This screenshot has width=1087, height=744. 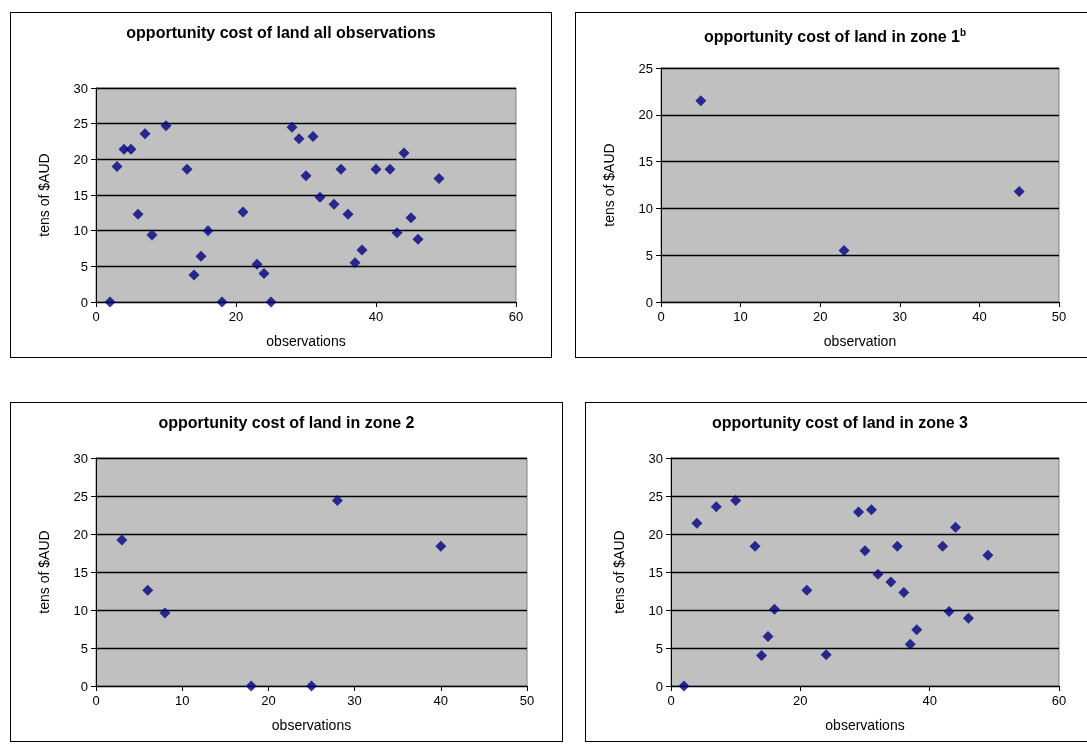 I want to click on chart-title: opportunity cost of land in zone 1$^{b}$, so click(x=835, y=36).